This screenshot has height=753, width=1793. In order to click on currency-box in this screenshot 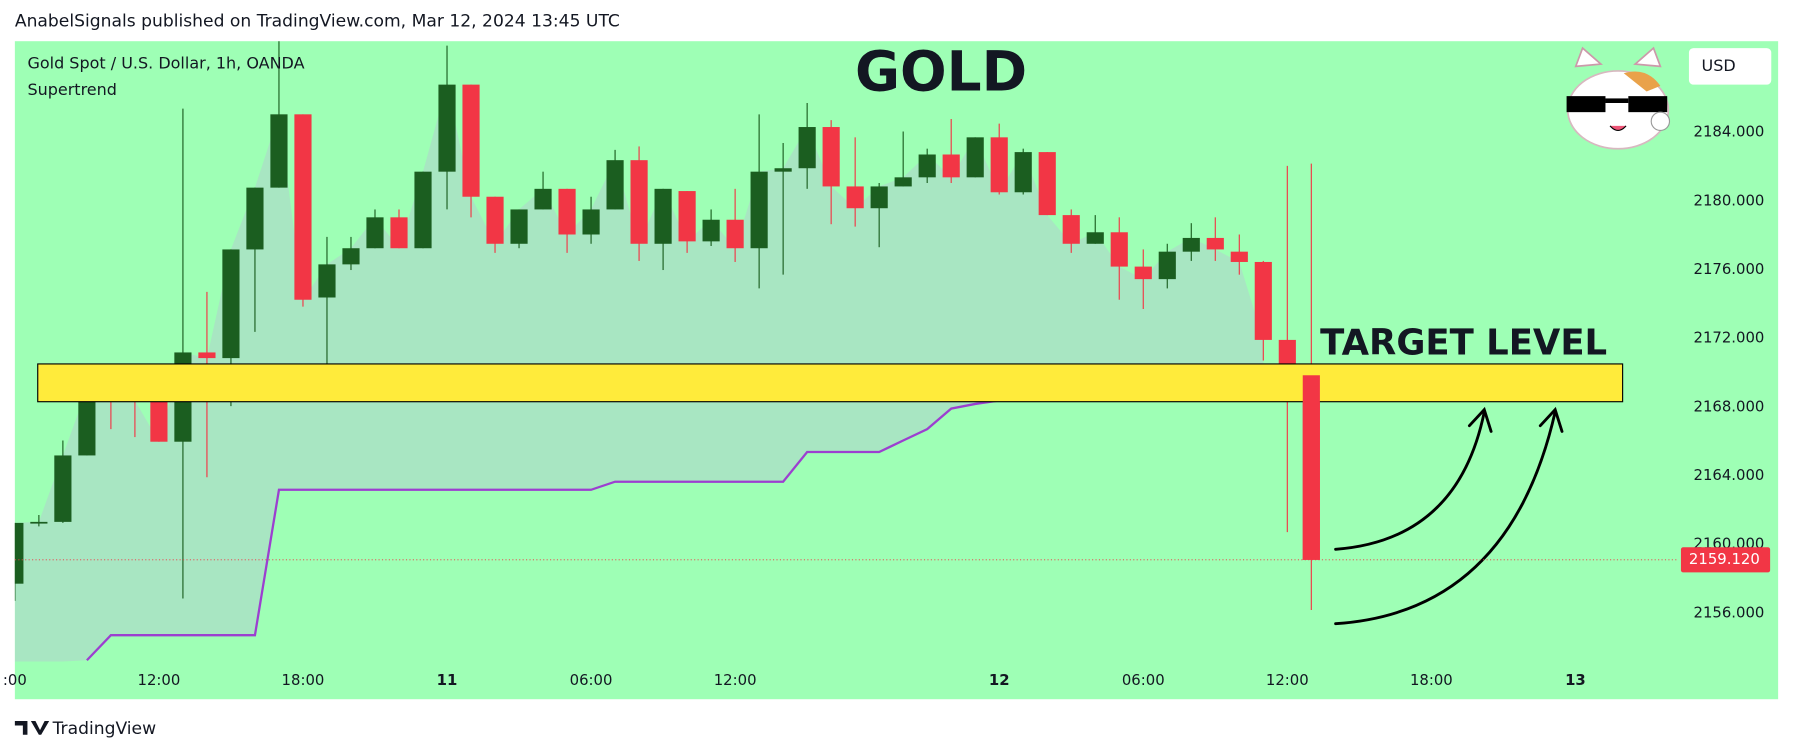, I will do `click(1730, 66)`.